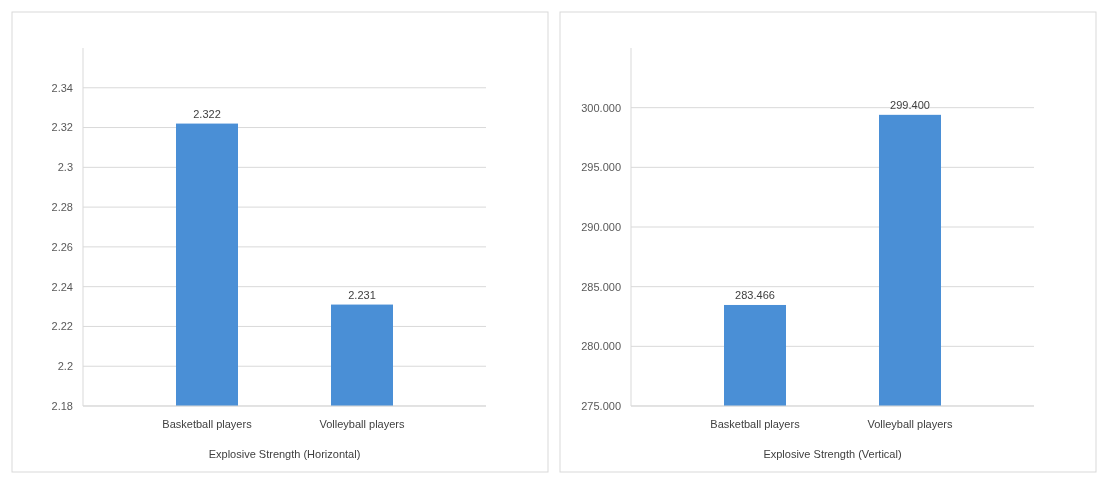 The height and width of the screenshot is (486, 1116). Describe the element at coordinates (62, 246) in the screenshot. I see `y-tick-label: 2.26` at that location.